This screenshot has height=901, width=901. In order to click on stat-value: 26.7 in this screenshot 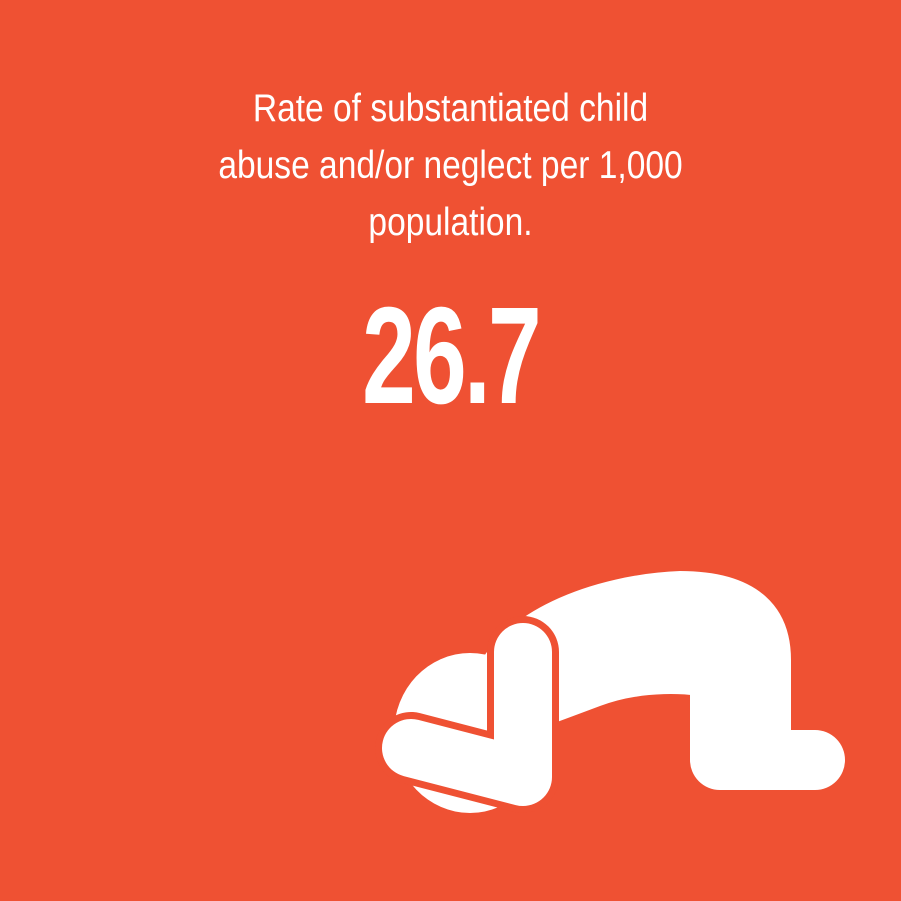, I will do `click(452, 356)`.